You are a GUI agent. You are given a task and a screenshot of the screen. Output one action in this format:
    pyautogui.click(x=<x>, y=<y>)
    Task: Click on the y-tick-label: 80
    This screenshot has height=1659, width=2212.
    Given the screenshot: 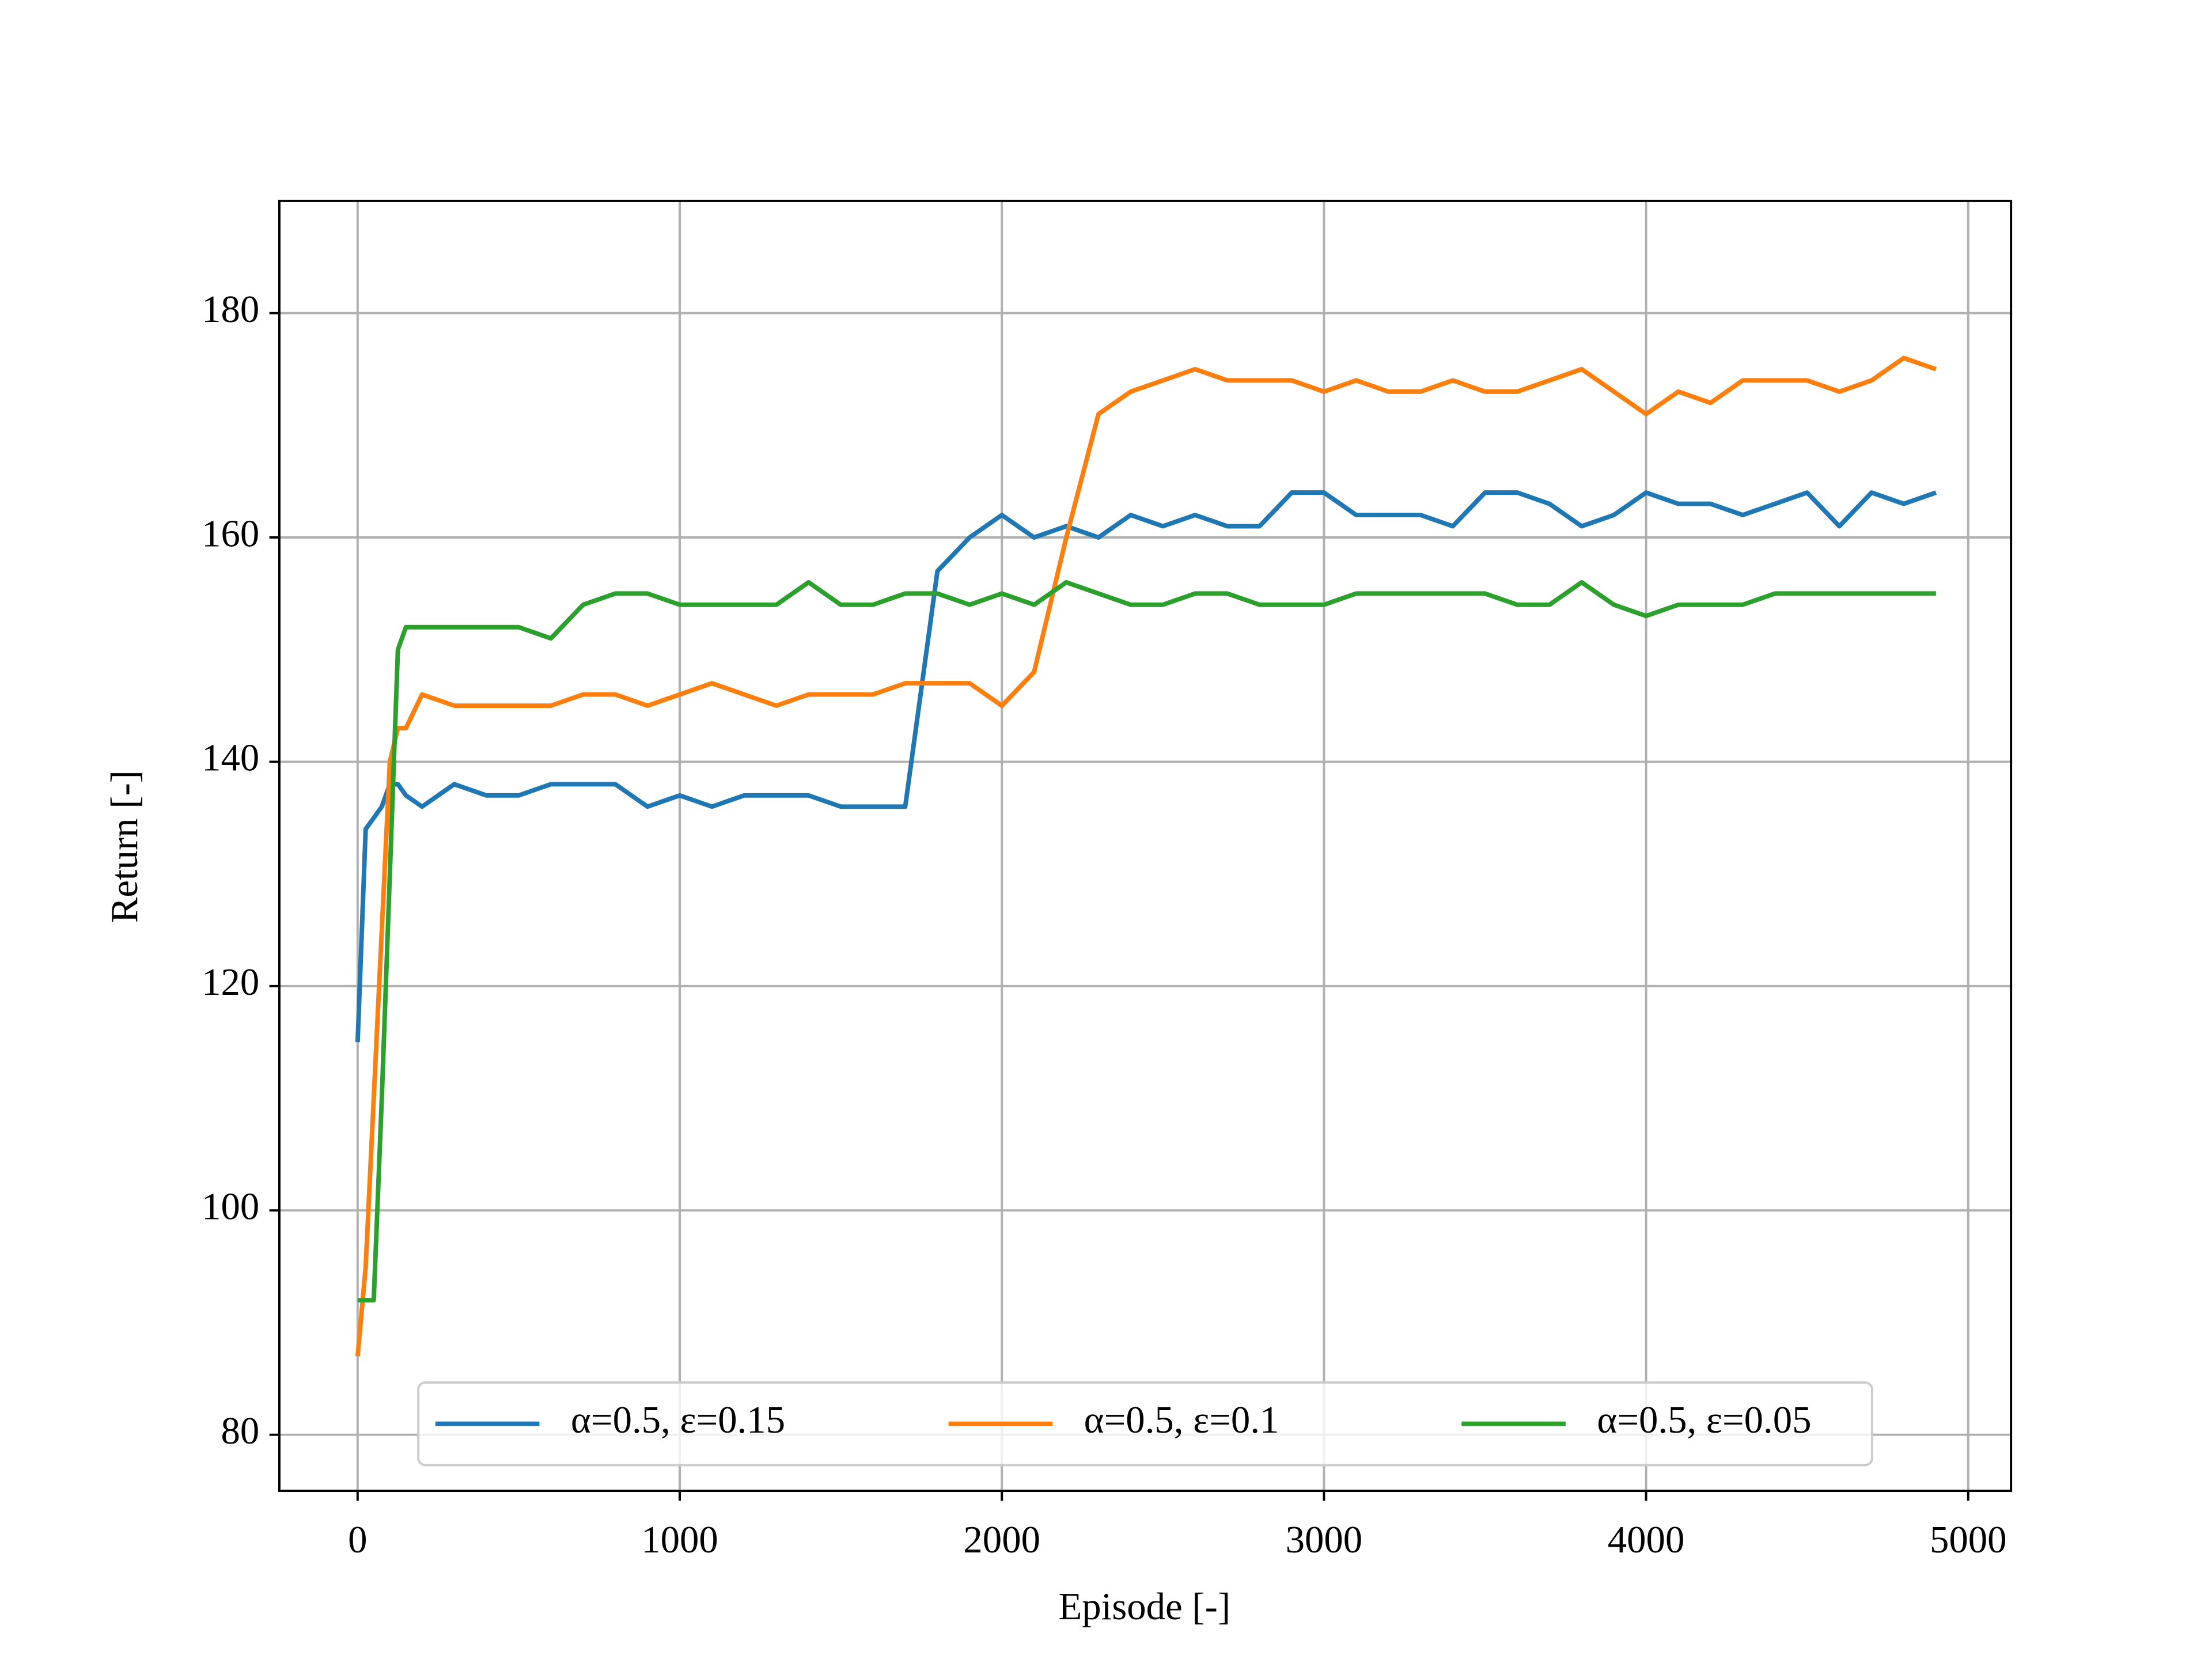 What is the action you would take?
    pyautogui.click(x=240, y=1431)
    